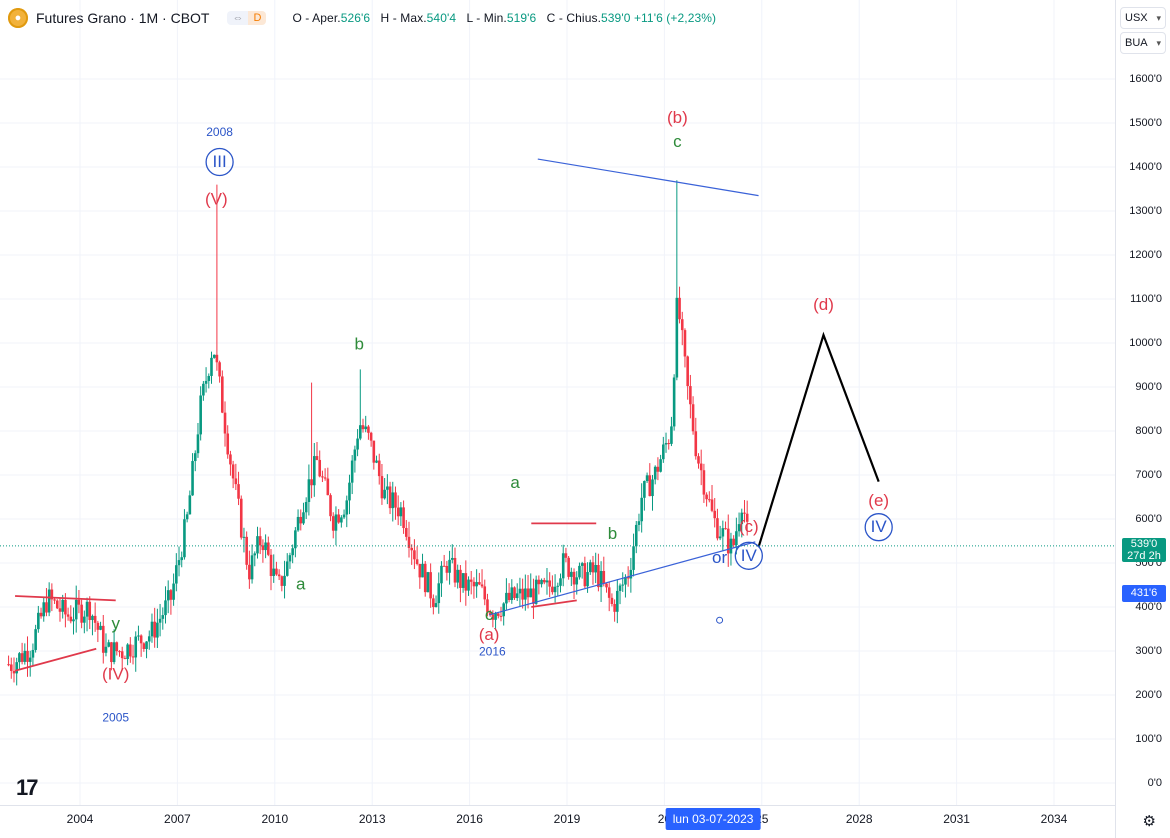 The width and height of the screenshot is (1170, 838). What do you see at coordinates (1148, 387) in the screenshot?
I see `y-tick-label: 900'0` at bounding box center [1148, 387].